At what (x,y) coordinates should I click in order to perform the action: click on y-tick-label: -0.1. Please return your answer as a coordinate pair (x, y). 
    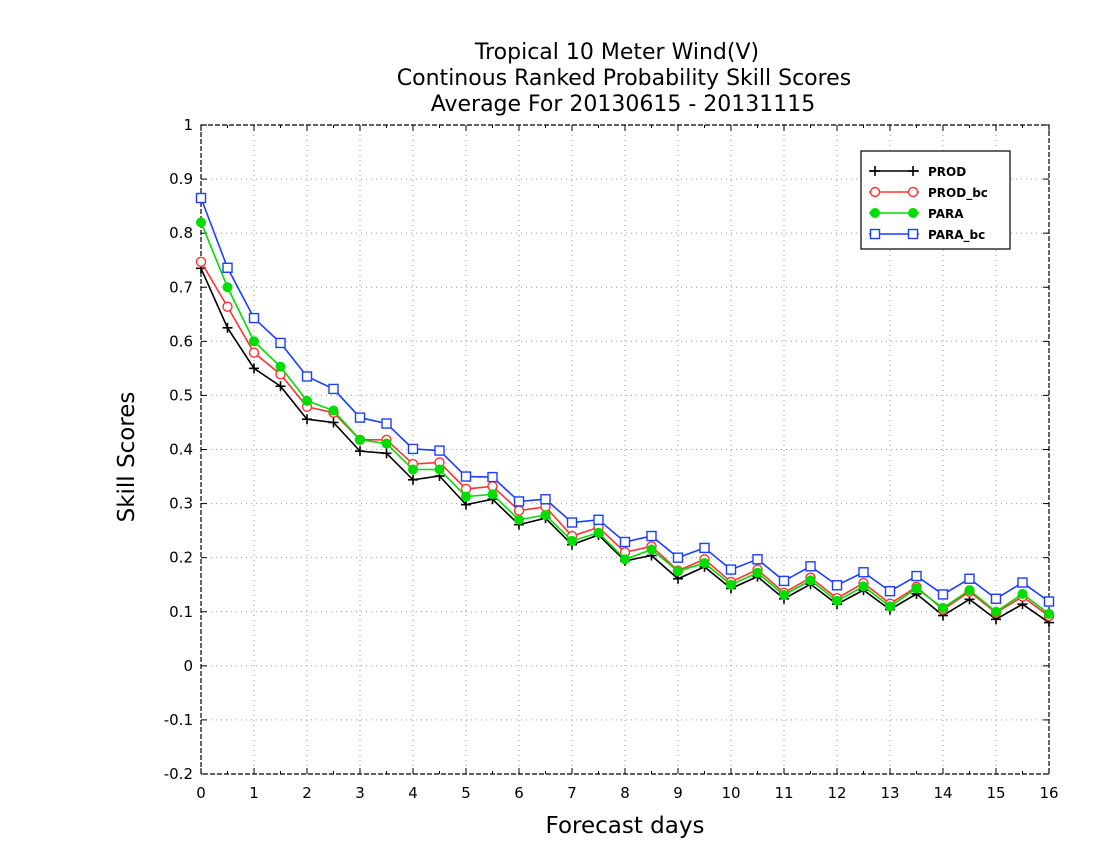
    Looking at the image, I should click on (178, 720).